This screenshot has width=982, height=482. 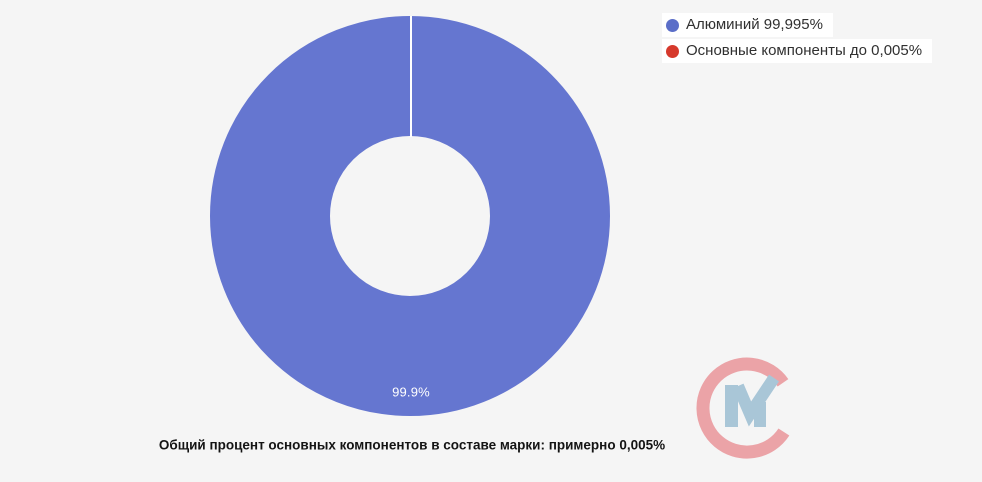 What do you see at coordinates (754, 24) in the screenshot?
I see `legend-label-aluminium: Алюминий 99,995%` at bounding box center [754, 24].